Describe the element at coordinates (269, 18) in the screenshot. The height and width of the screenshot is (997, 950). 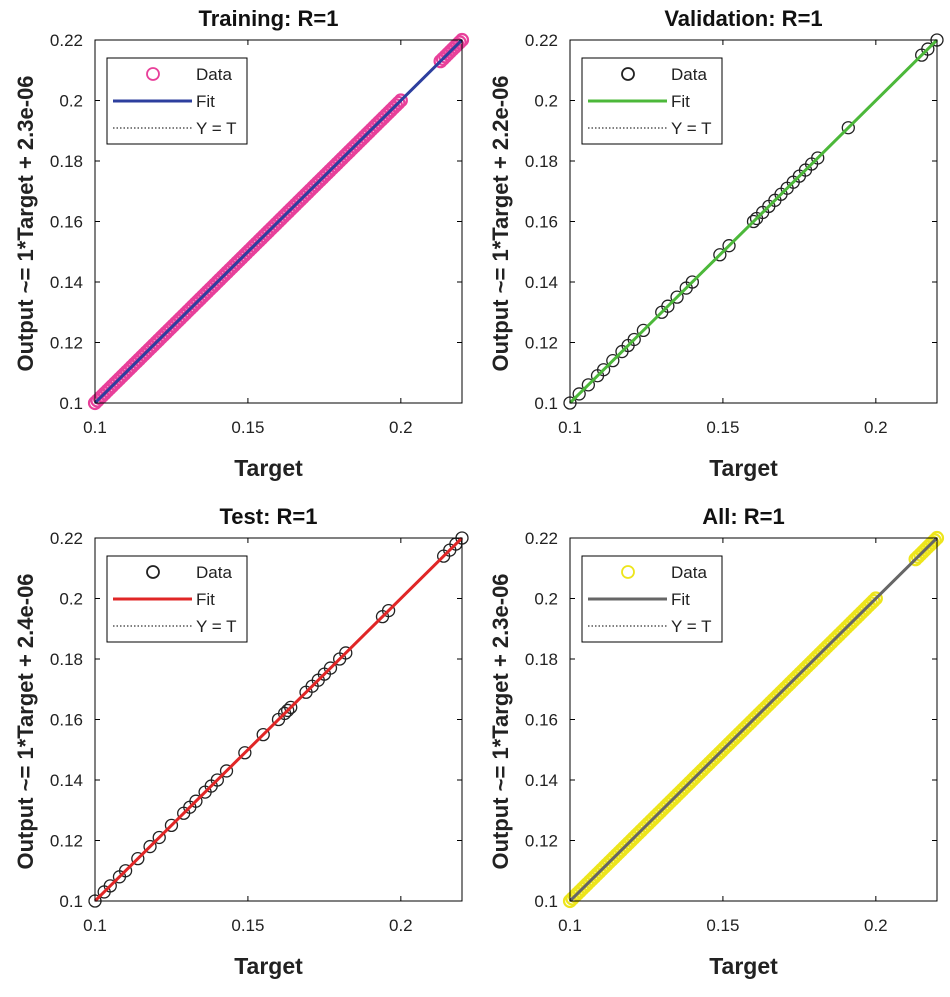
I see `chart-title: Training: R=1` at that location.